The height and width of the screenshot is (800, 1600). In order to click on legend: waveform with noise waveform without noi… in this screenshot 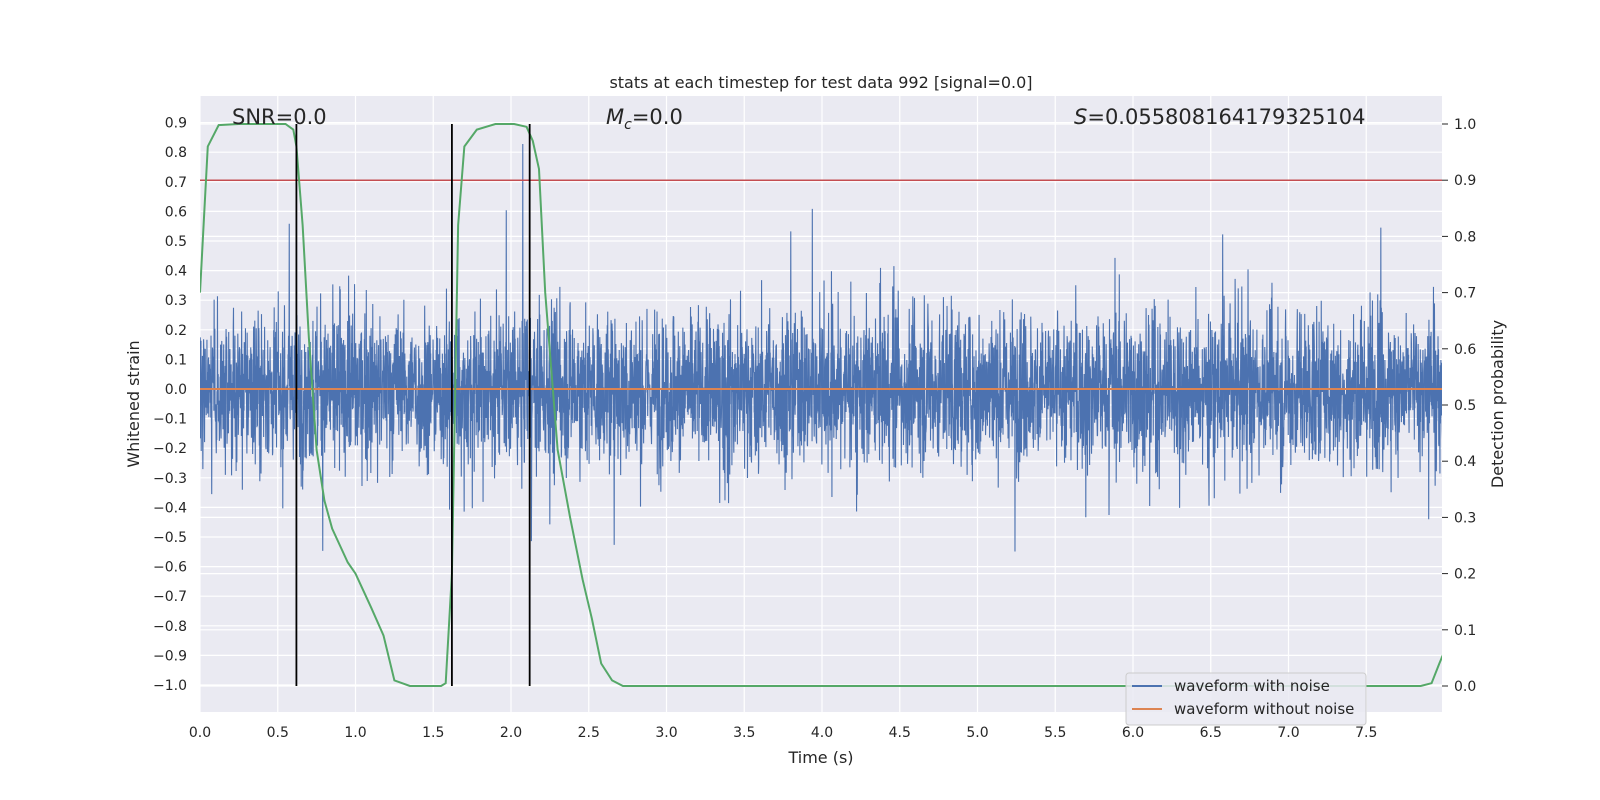, I will do `click(1246, 699)`.